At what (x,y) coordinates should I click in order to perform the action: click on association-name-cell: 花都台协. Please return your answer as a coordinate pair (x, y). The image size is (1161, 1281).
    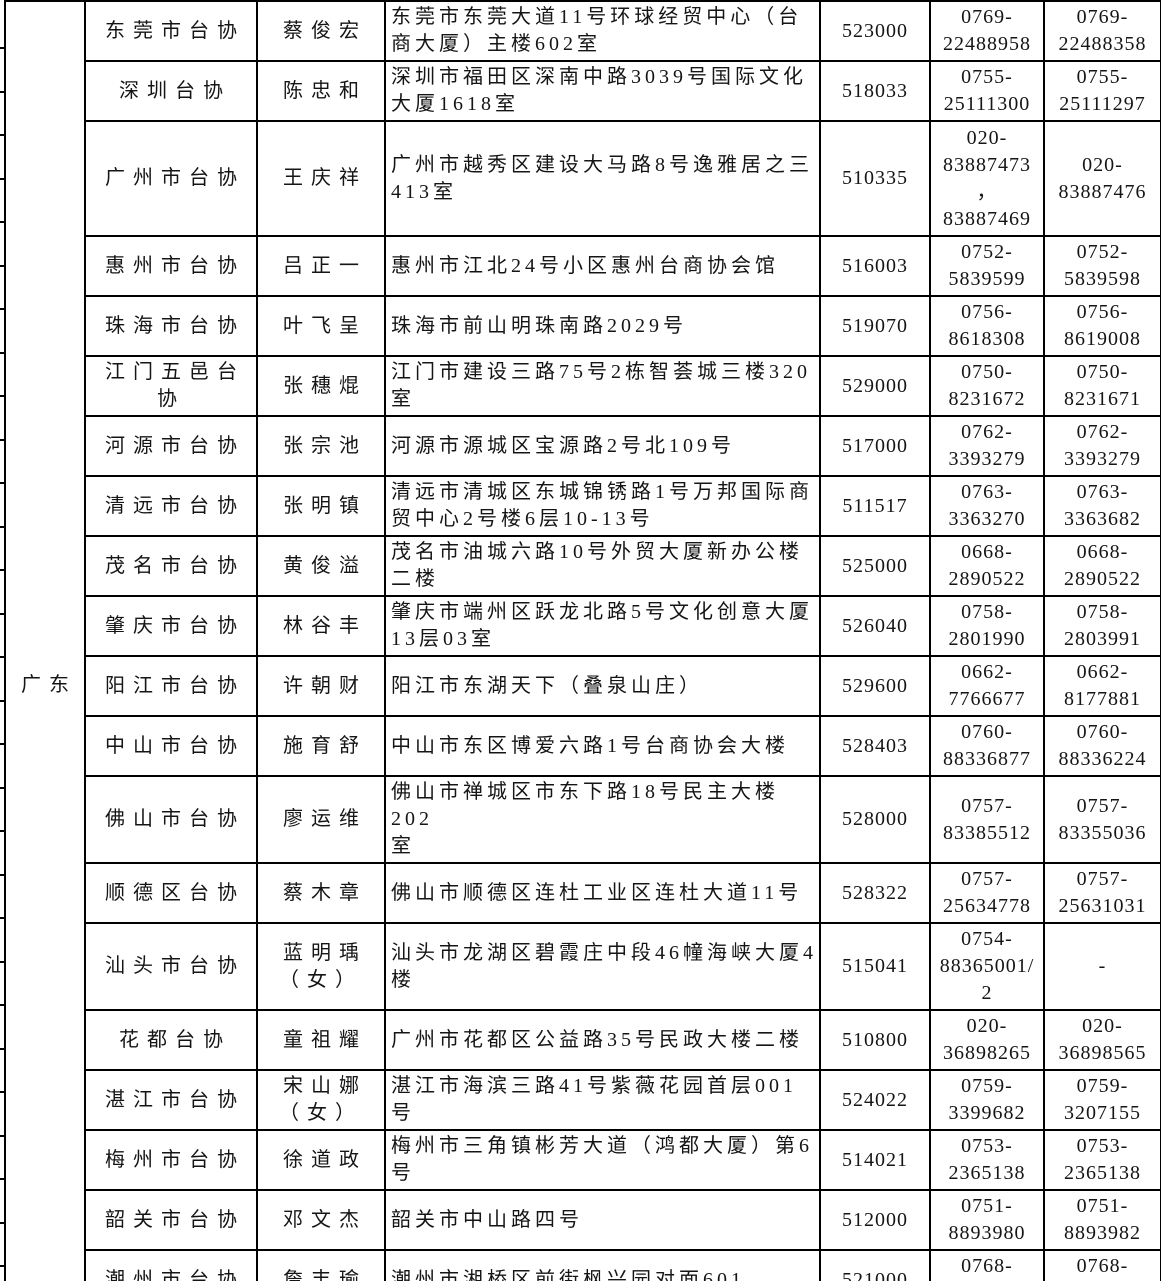
    Looking at the image, I should click on (171, 1040).